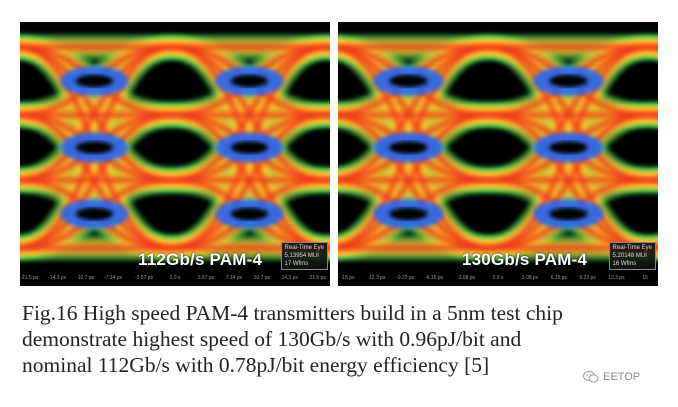 This screenshot has width=678, height=407. I want to click on time-tick: 10.7 ps, so click(261, 278).